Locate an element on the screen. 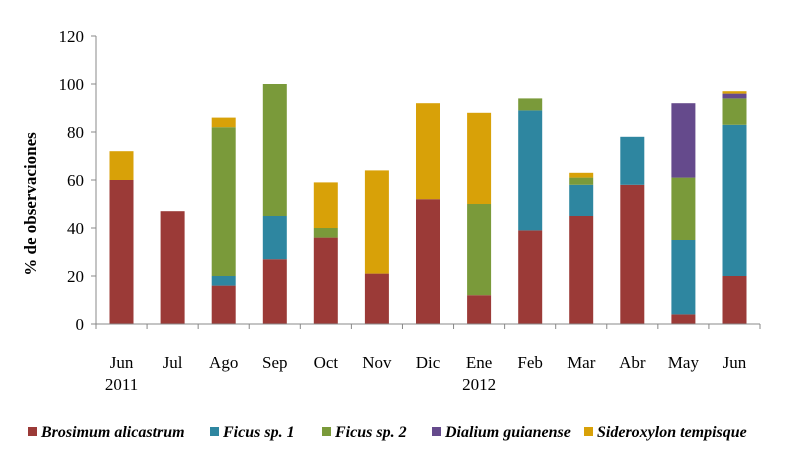 The image size is (787, 472). x-tick-label: Feb is located at coordinates (530, 362).